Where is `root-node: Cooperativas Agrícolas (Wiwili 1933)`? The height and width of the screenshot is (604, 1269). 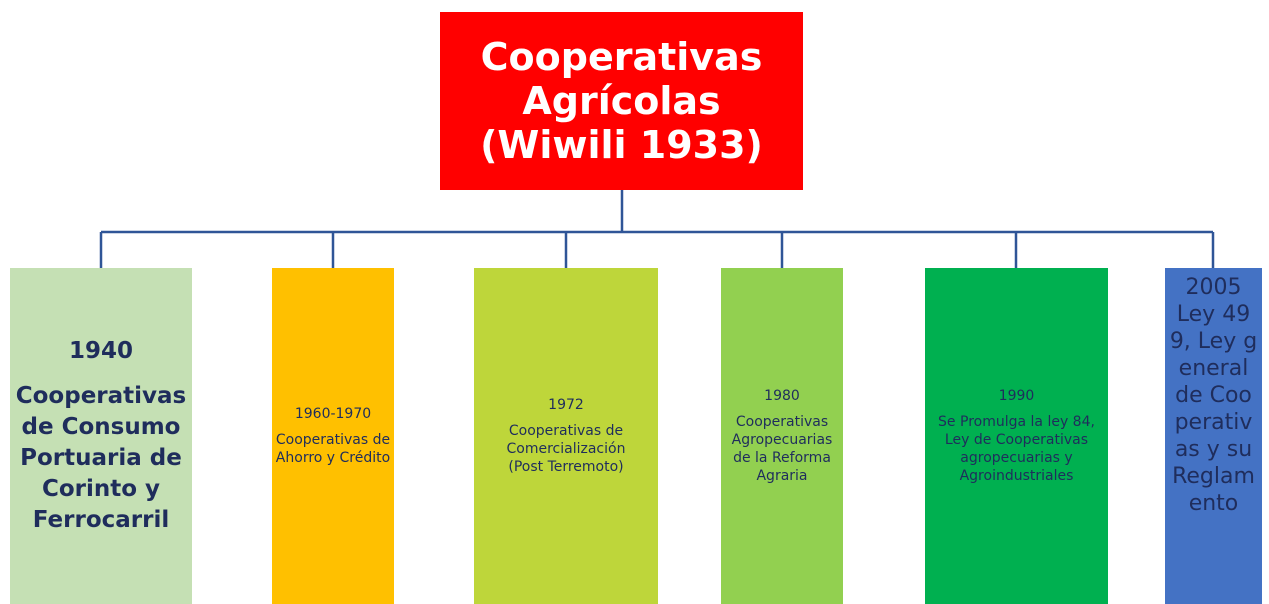
root-node: Cooperativas Agrícolas (Wiwili 1933) is located at coordinates (621, 101).